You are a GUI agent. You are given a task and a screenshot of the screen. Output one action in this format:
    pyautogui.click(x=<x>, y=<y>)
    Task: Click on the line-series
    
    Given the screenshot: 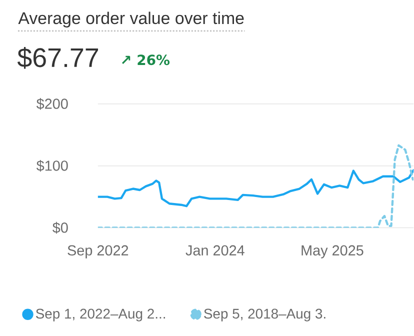 What is the action you would take?
    pyautogui.click(x=256, y=188)
    